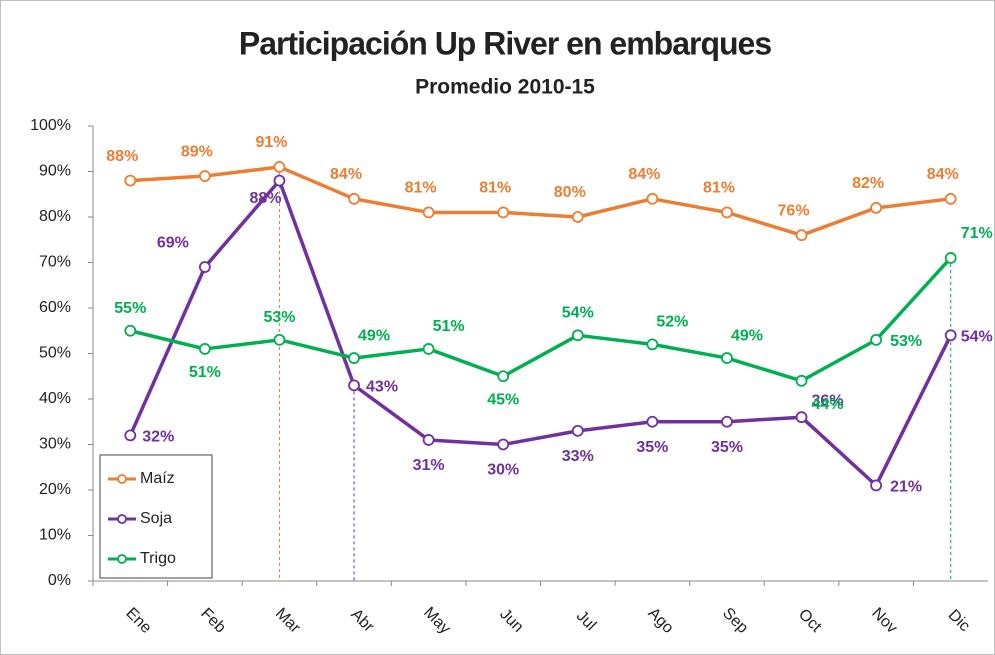 This screenshot has height=655, width=995. I want to click on y-tick-label: 30%, so click(55, 444).